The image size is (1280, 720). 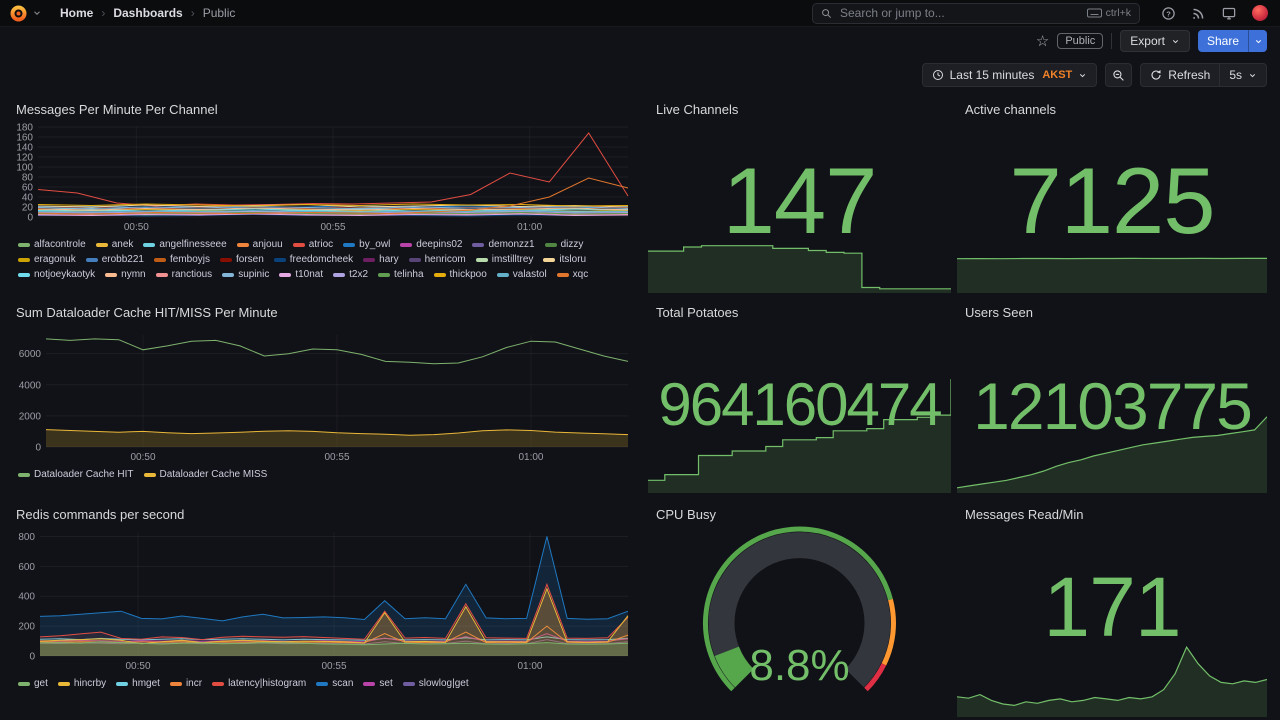 I want to click on legend-item: telinha, so click(x=401, y=274).